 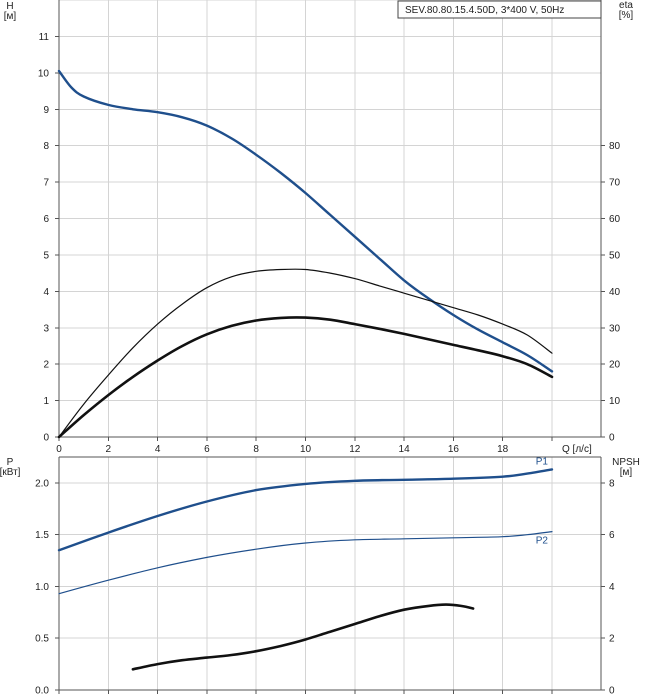 What do you see at coordinates (615, 328) in the screenshot?
I see `right-tick-label: 30` at bounding box center [615, 328].